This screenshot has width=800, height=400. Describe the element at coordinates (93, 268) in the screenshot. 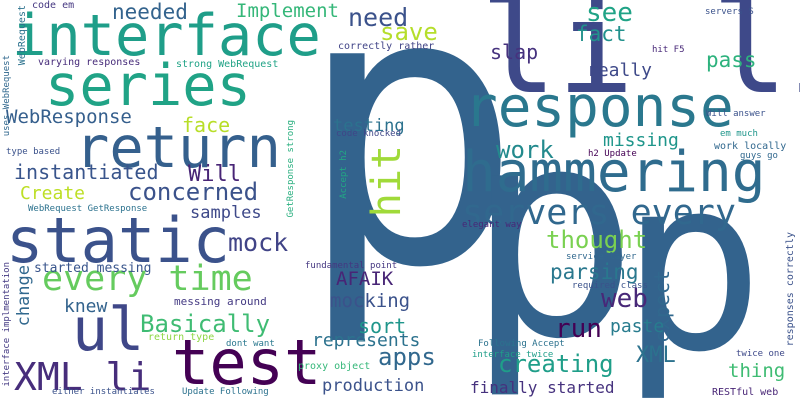

I see `cloud-word: started messing` at that location.